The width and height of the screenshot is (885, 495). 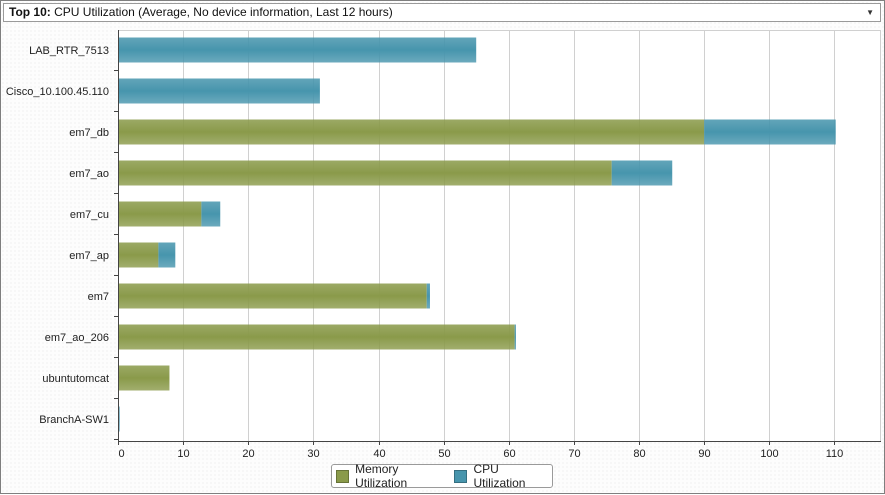 I want to click on legend-item: CPU Utilization, so click(x=501, y=476).